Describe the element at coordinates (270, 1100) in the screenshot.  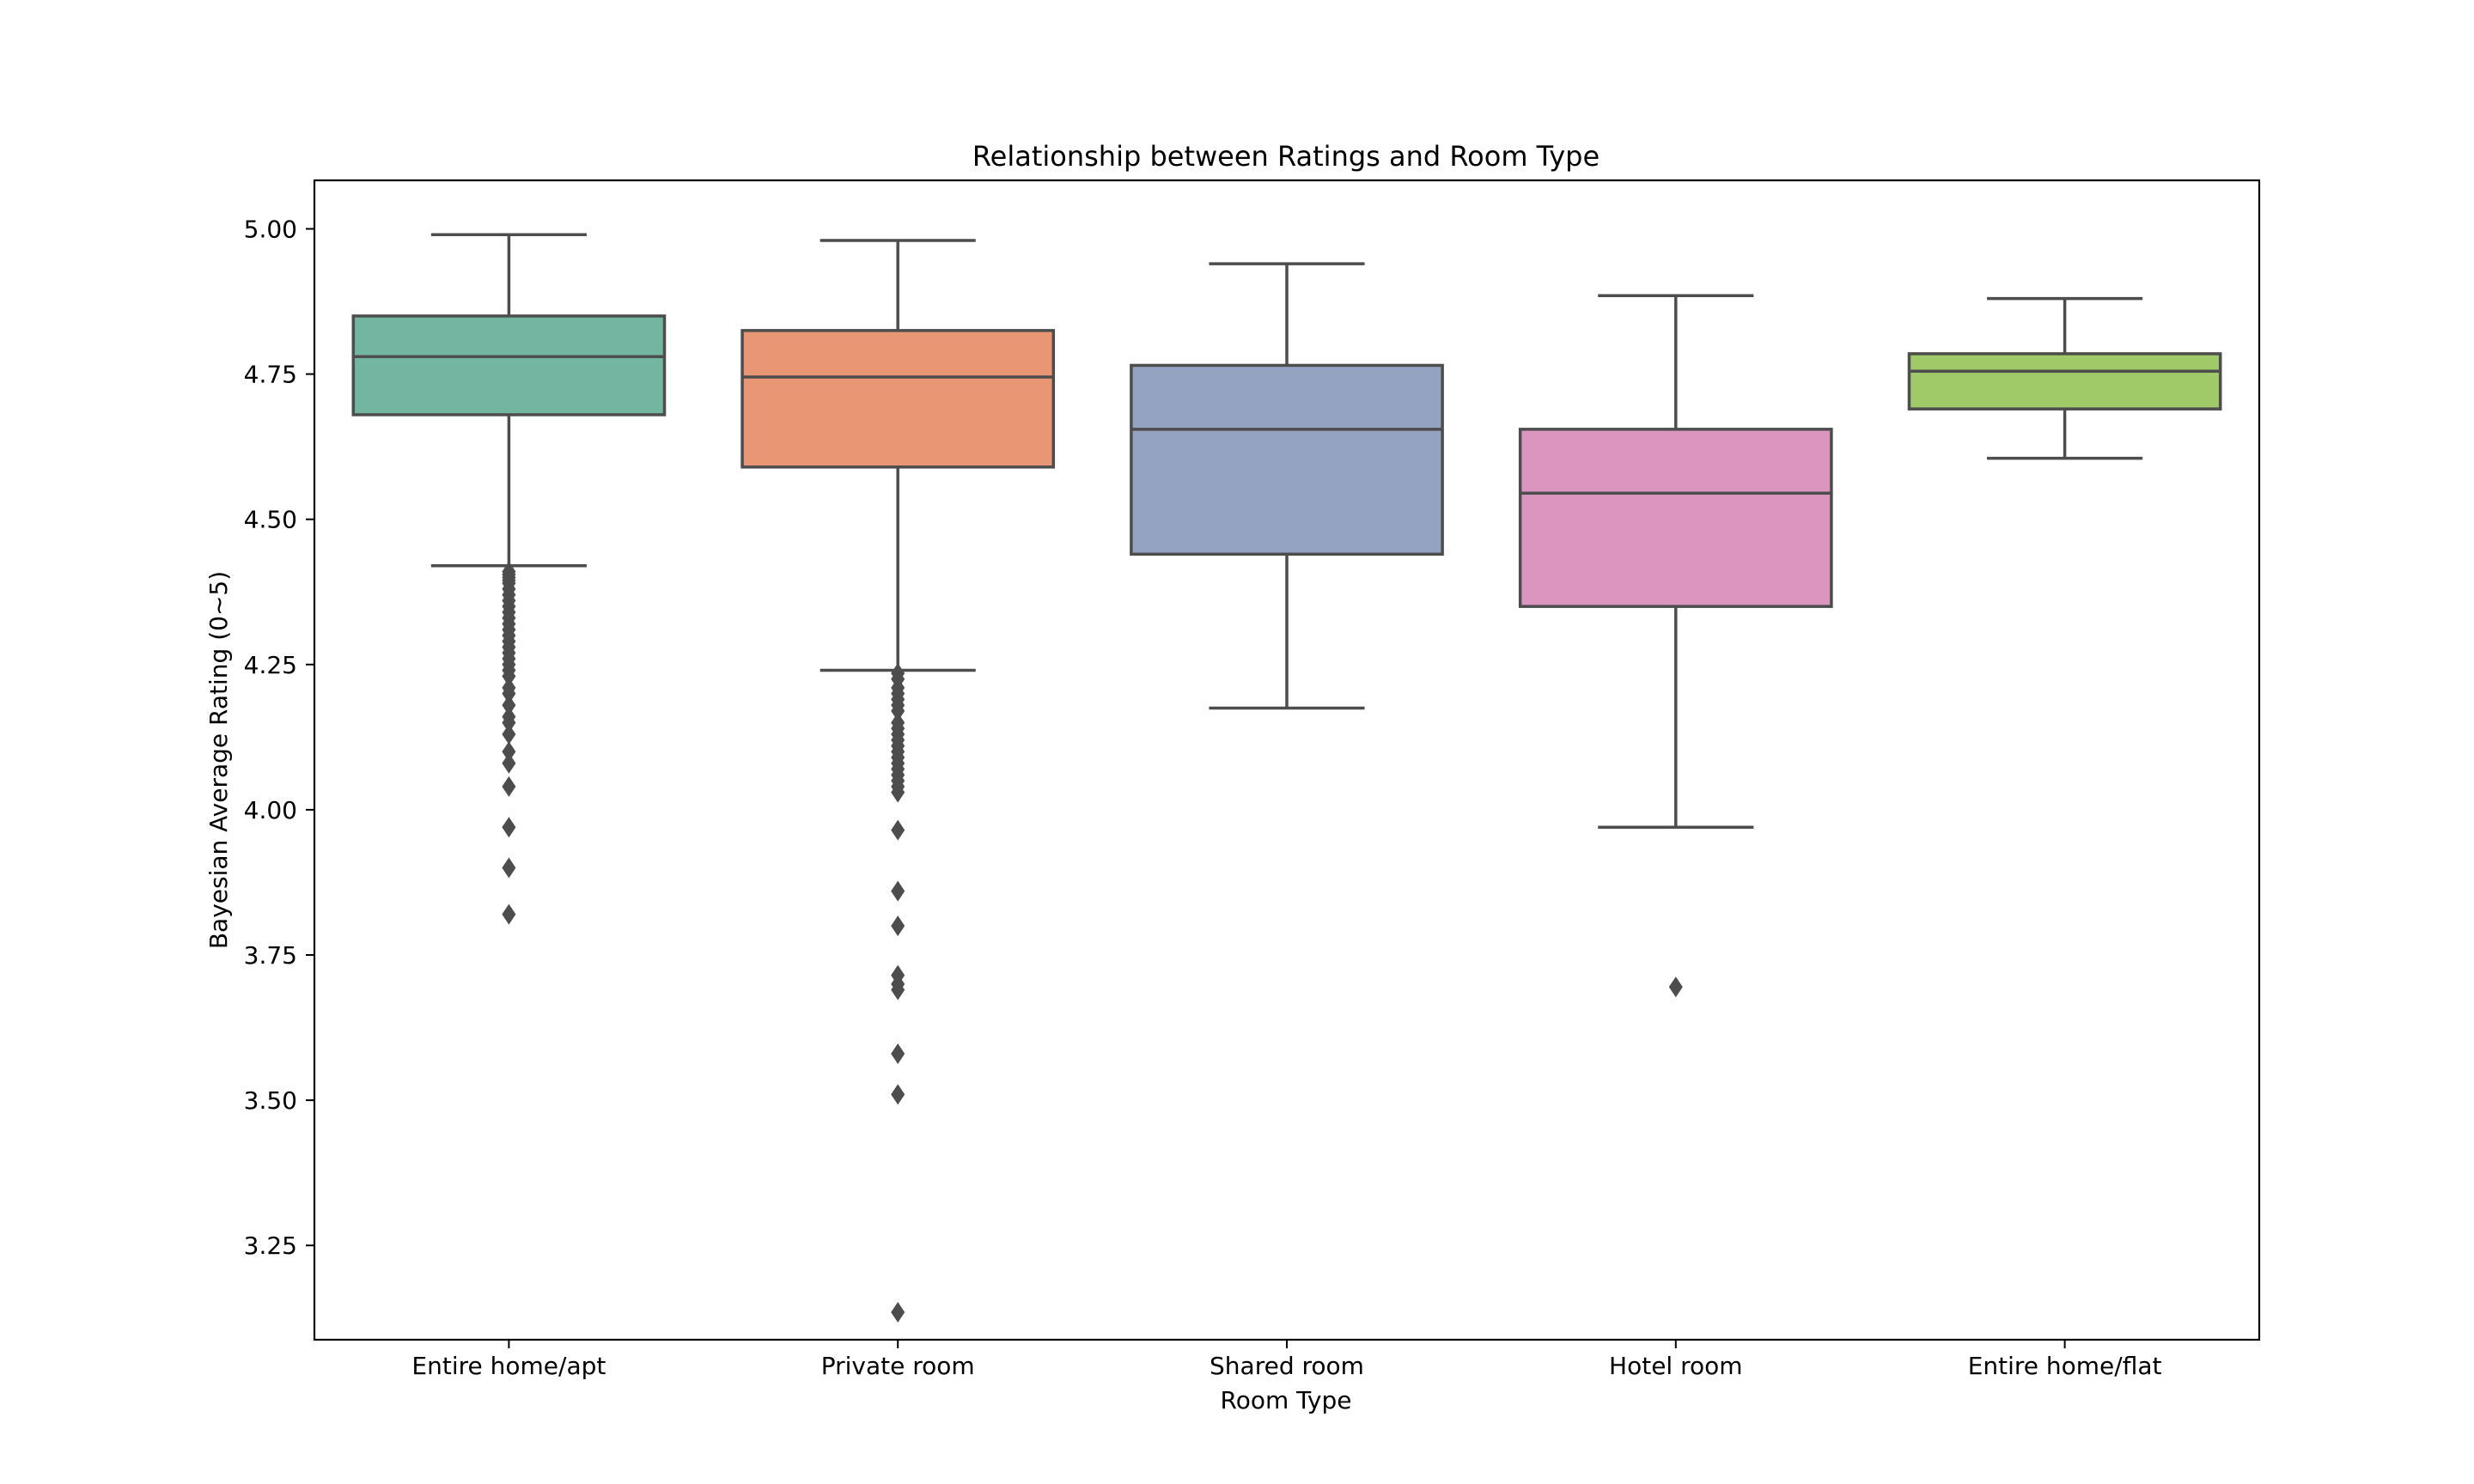
I see `y-tick-label: 3.50` at that location.